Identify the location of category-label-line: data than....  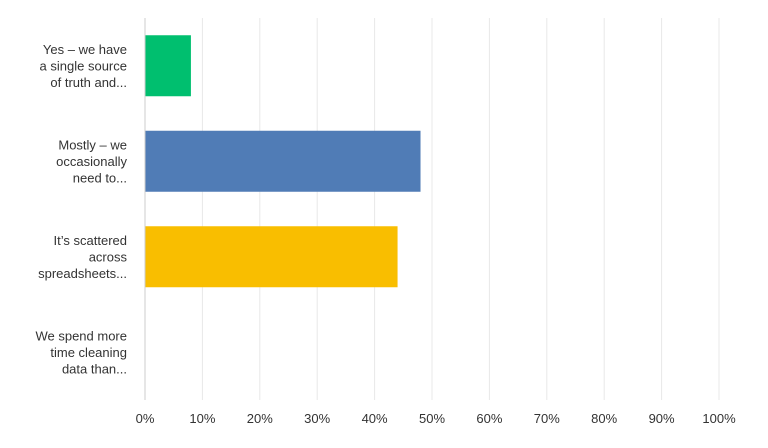
(94, 368).